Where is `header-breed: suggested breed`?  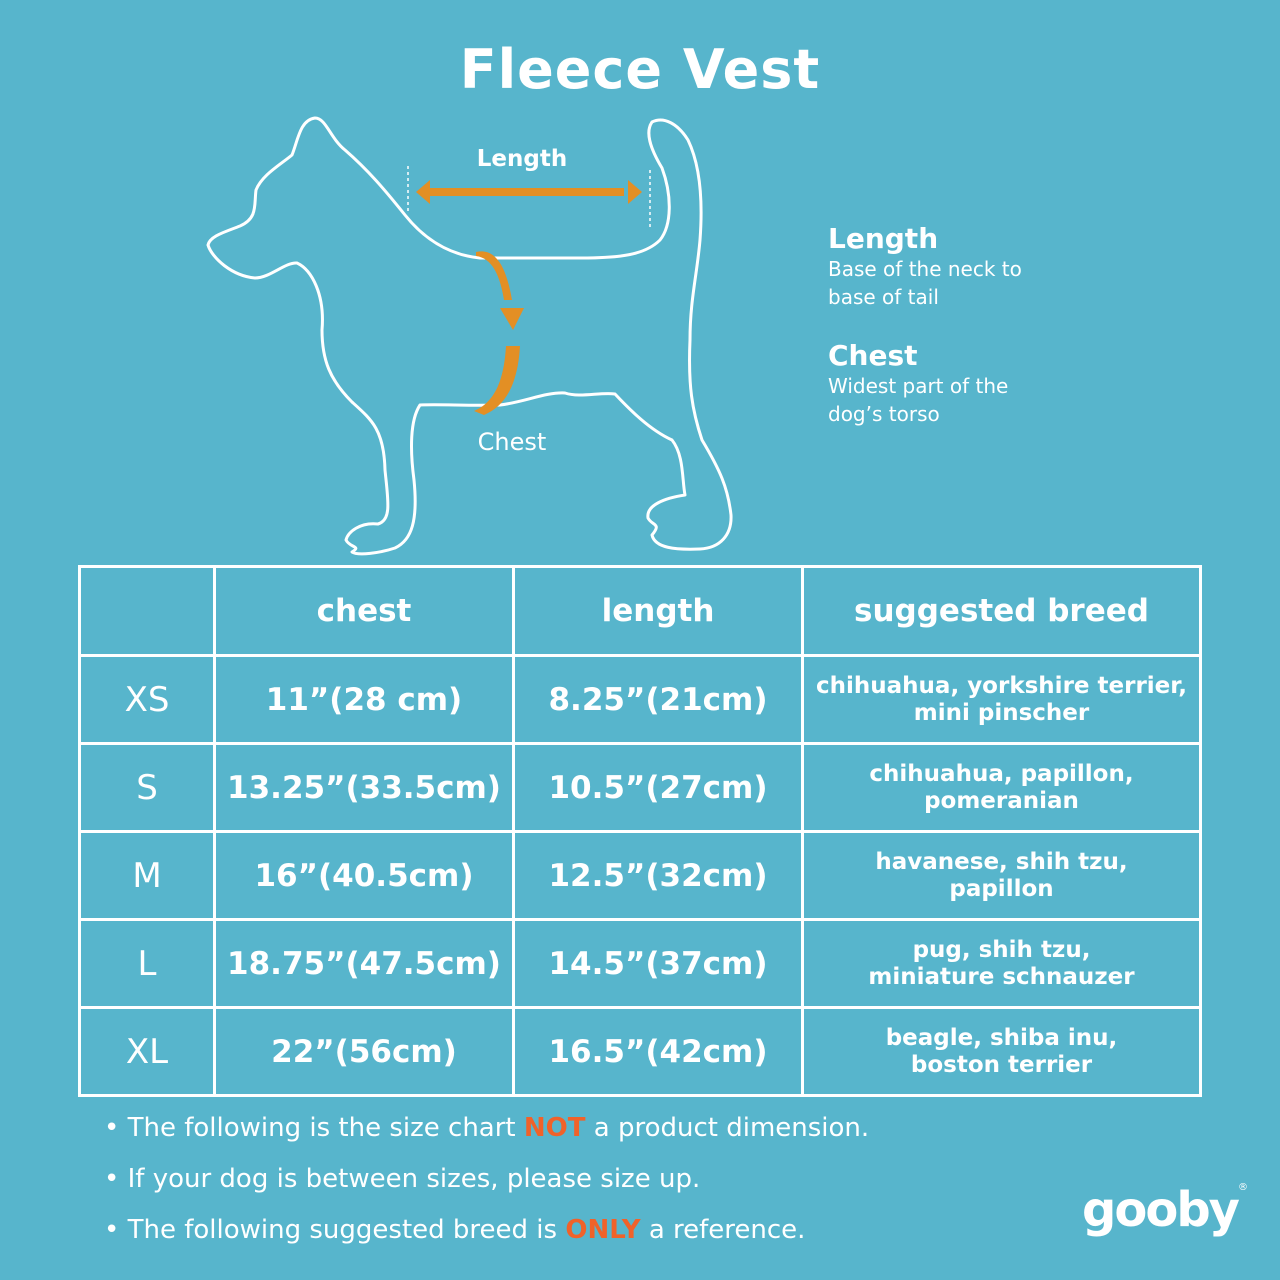 header-breed: suggested breed is located at coordinates (1001, 611).